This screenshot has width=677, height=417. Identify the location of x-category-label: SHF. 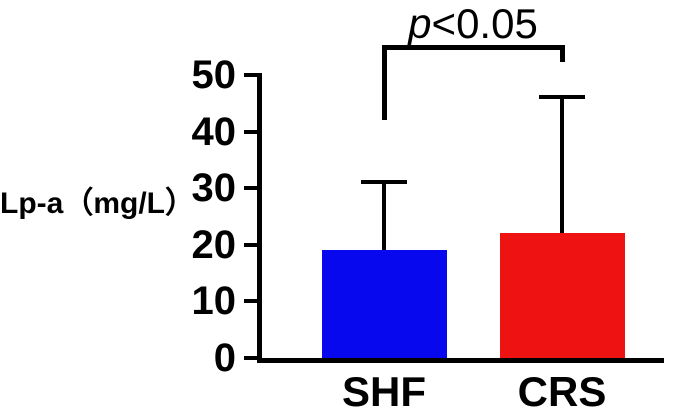
(384, 391).